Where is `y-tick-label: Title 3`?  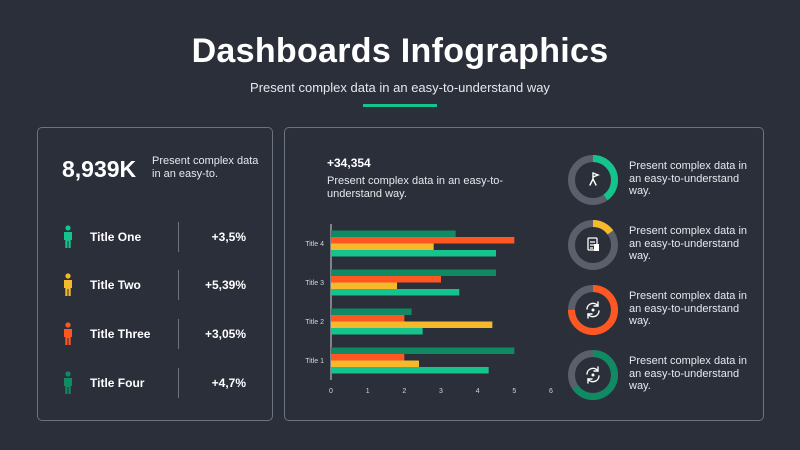
y-tick-label: Title 3 is located at coordinates (314, 283).